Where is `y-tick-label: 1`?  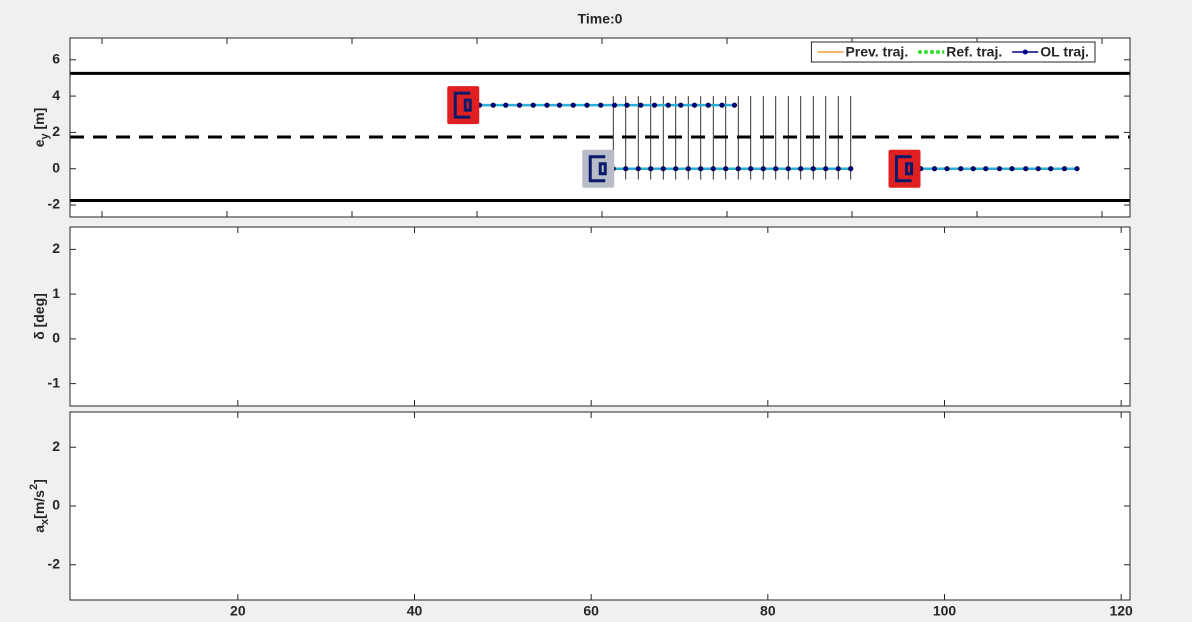 y-tick-label: 1 is located at coordinates (56, 293).